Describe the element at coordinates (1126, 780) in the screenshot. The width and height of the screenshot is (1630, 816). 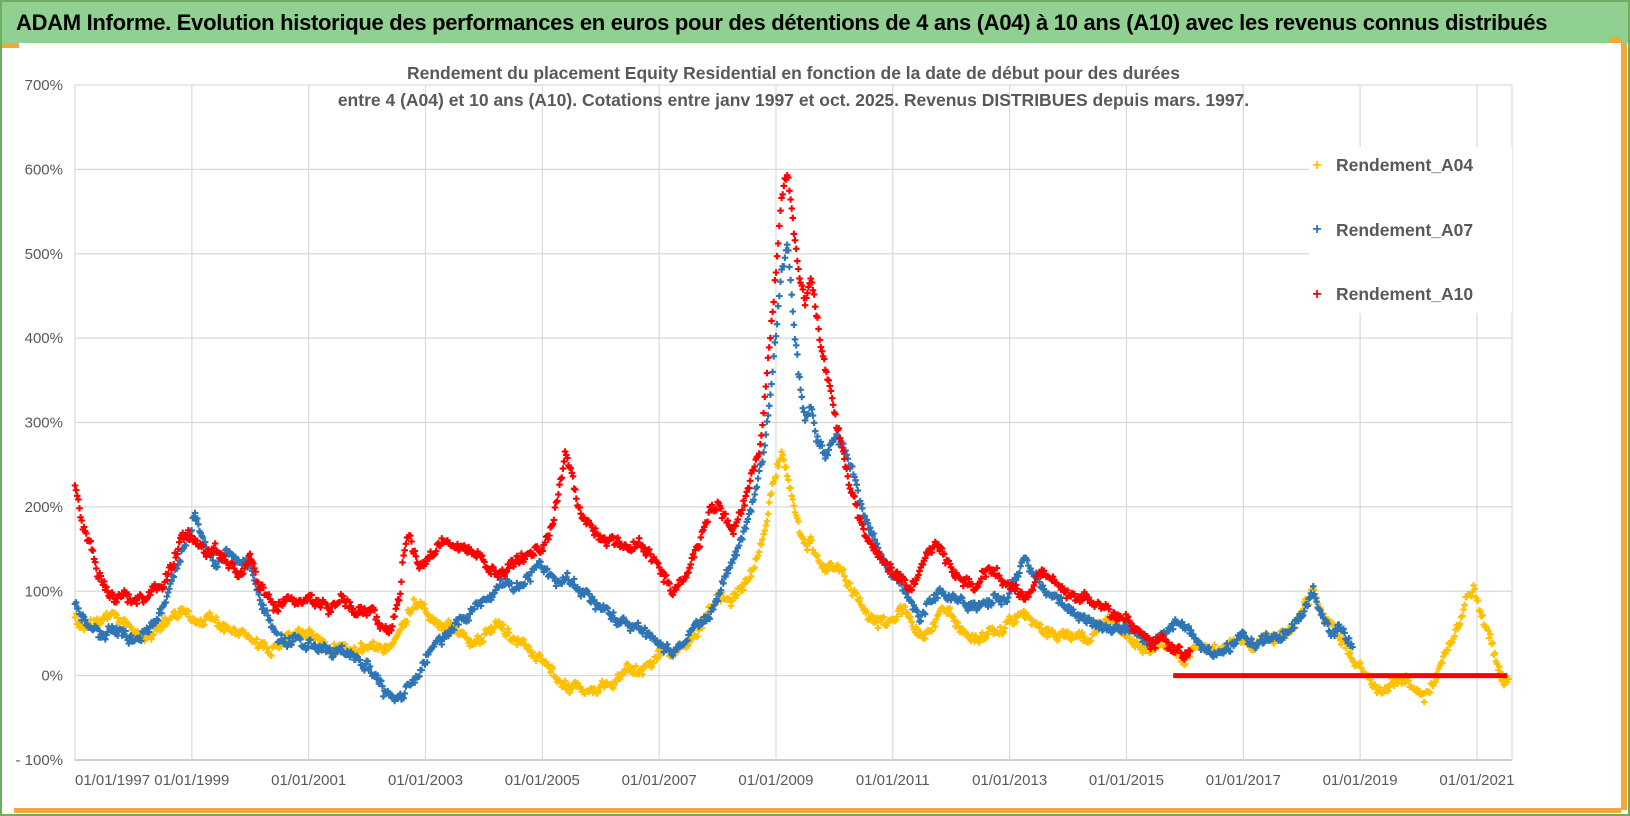
I see `x-axis-tick-label: 01/01/2015` at that location.